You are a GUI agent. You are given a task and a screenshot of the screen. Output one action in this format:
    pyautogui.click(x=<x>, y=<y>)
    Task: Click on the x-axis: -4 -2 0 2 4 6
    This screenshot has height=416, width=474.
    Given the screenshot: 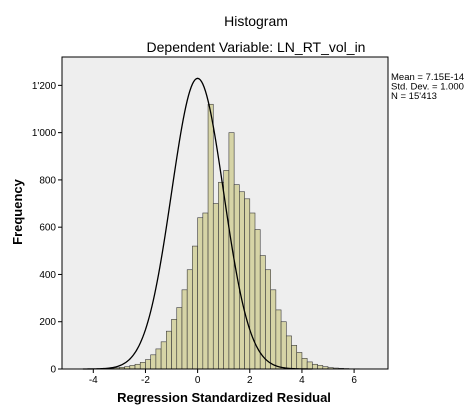 What is the action you would take?
    pyautogui.click(x=223, y=377)
    